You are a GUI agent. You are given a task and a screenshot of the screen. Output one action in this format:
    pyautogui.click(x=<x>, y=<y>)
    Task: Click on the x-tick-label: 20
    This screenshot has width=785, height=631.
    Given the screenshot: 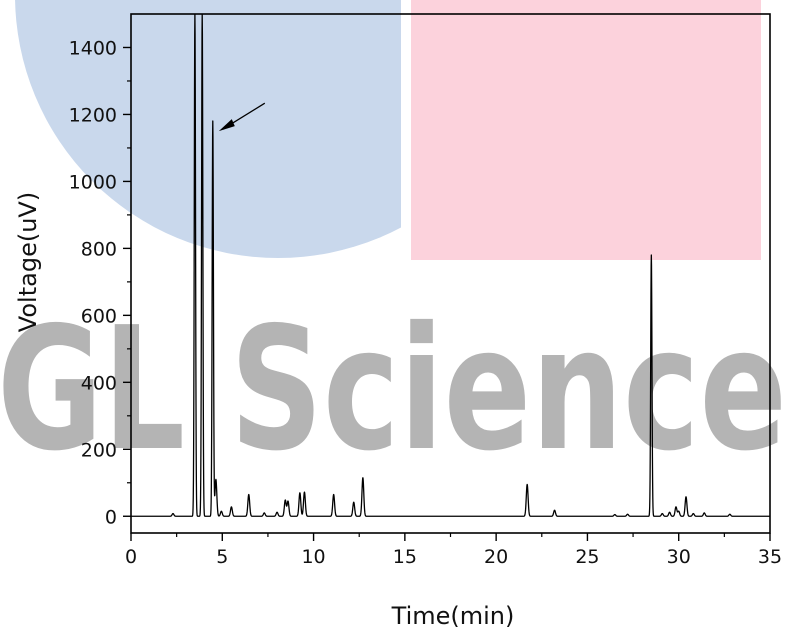 What is the action you would take?
    pyautogui.click(x=496, y=557)
    